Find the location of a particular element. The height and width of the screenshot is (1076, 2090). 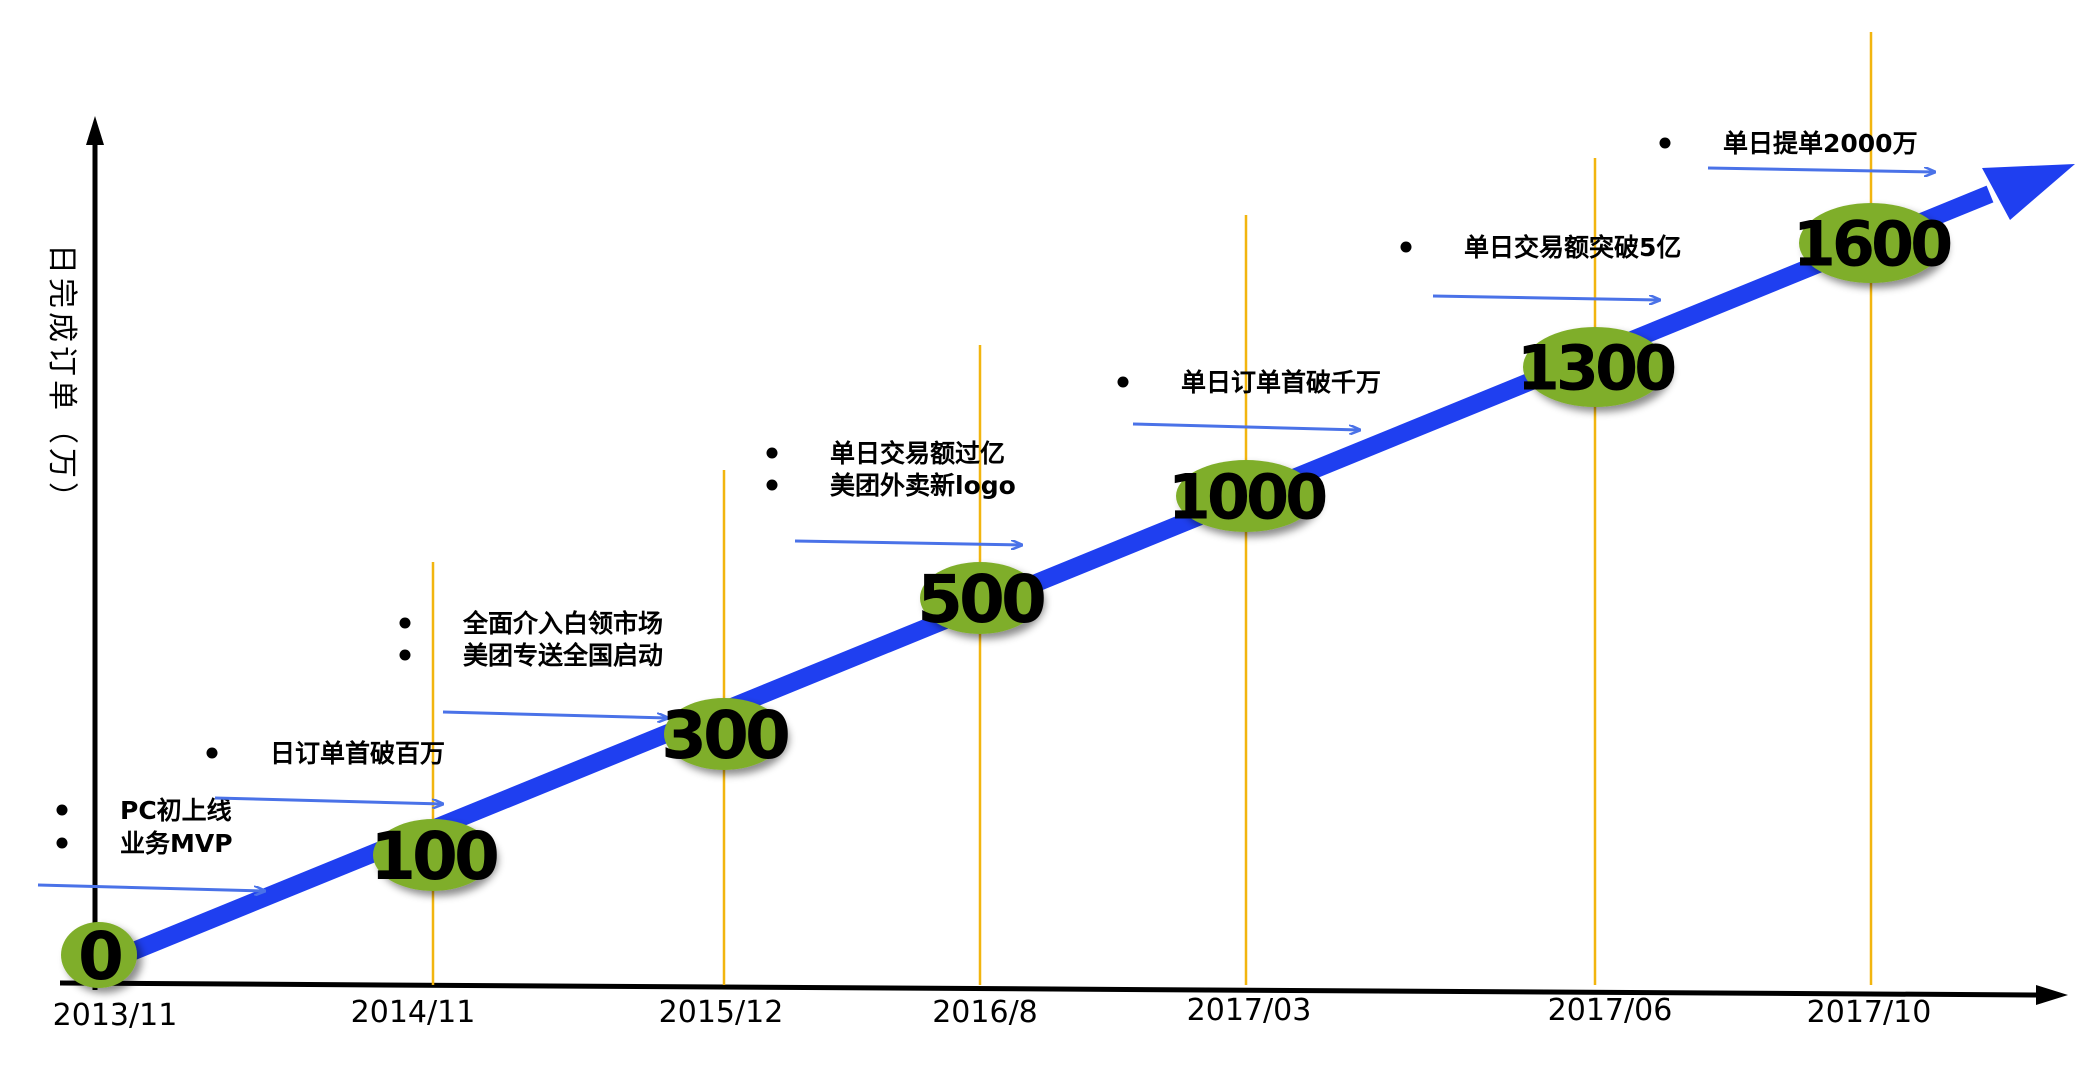

milestone-note-2-0: 全面介入白领市场 is located at coordinates (562, 623).